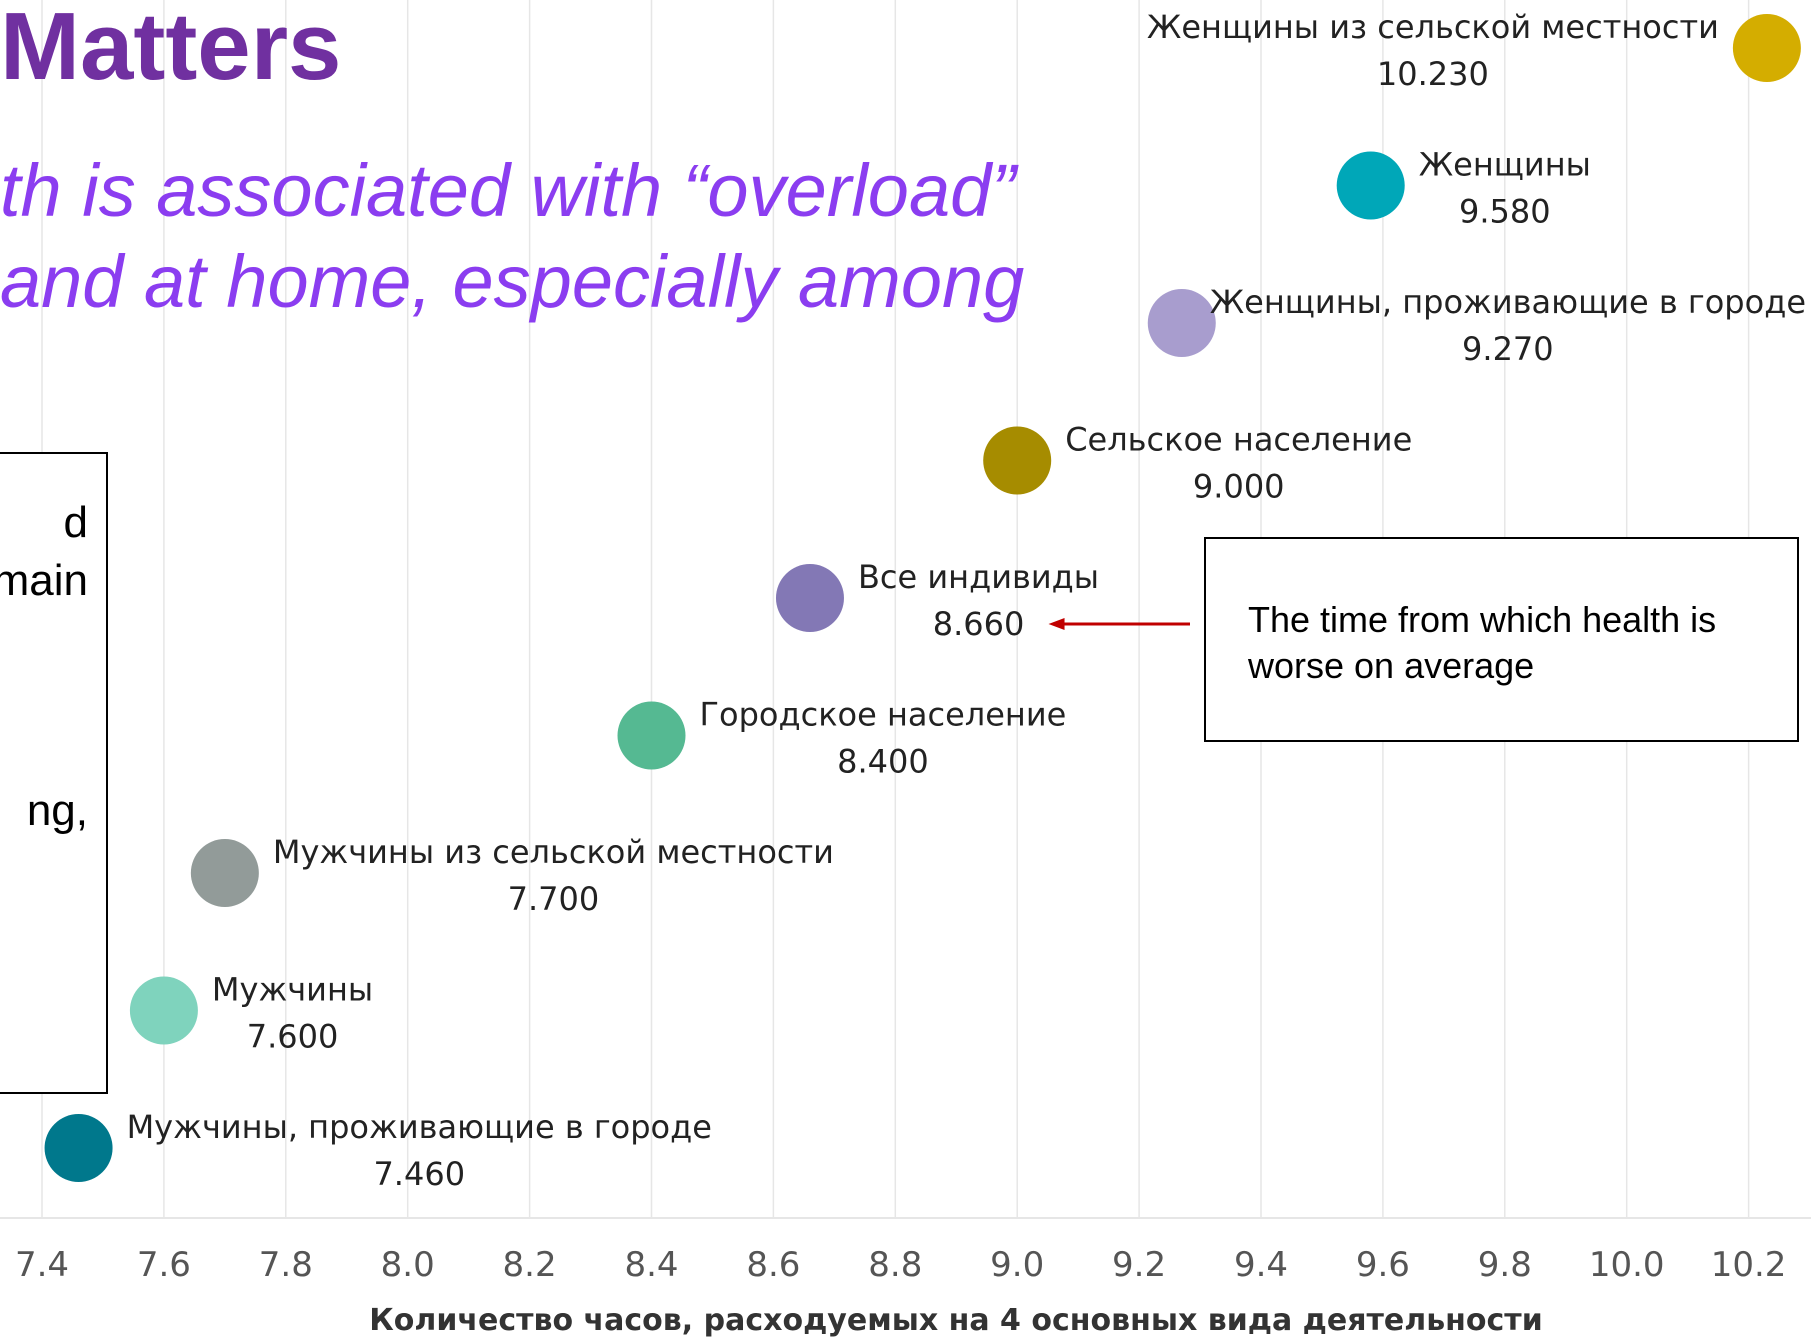  Describe the element at coordinates (419, 1174) in the screenshot. I see `point-value-label: 7.460` at that location.